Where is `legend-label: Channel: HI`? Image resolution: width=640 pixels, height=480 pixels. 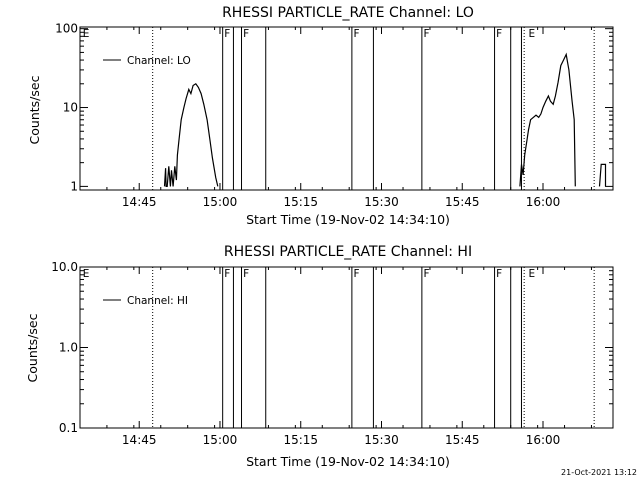 legend-label: Channel: HI is located at coordinates (157, 301).